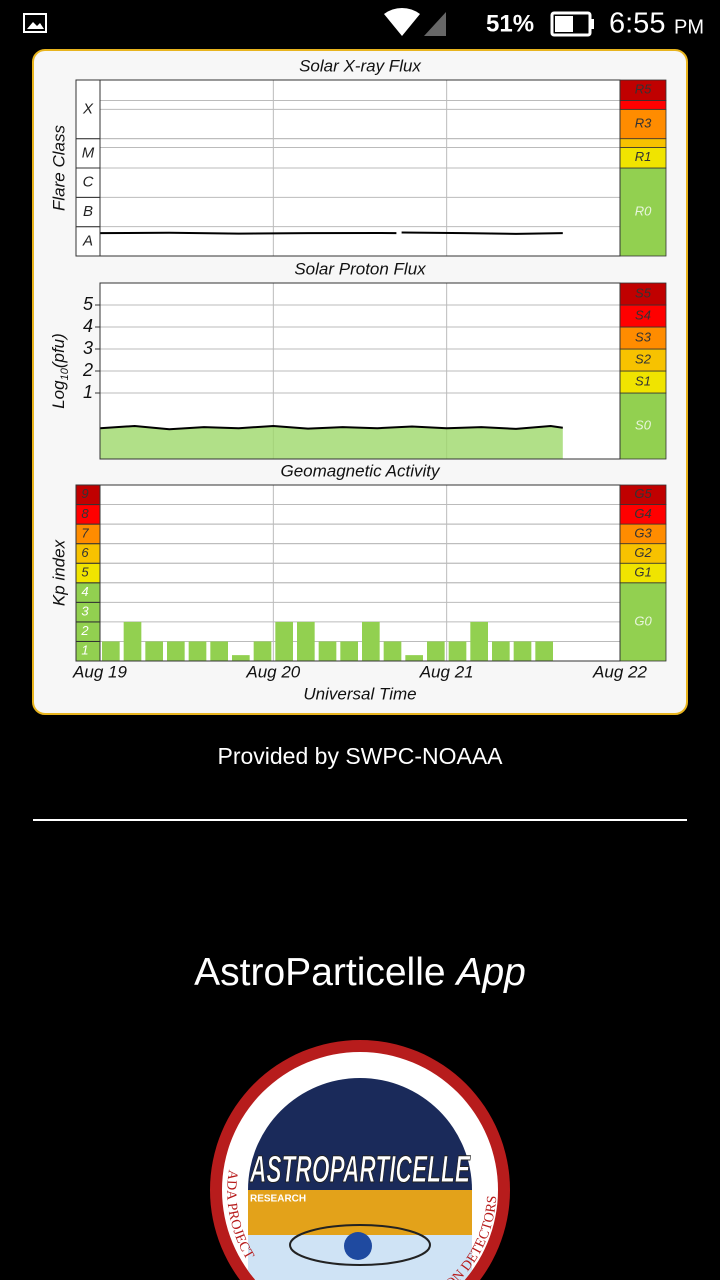  What do you see at coordinates (643, 493) in the screenshot?
I see `scale-label: G5` at bounding box center [643, 493].